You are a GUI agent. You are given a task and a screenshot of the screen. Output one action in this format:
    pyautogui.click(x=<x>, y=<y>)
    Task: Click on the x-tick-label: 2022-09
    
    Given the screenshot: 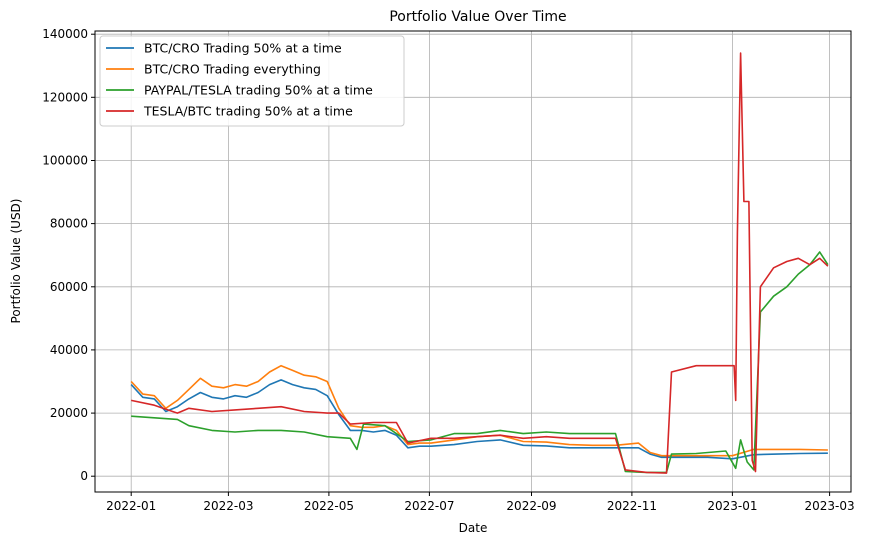 What is the action you would take?
    pyautogui.click(x=531, y=506)
    